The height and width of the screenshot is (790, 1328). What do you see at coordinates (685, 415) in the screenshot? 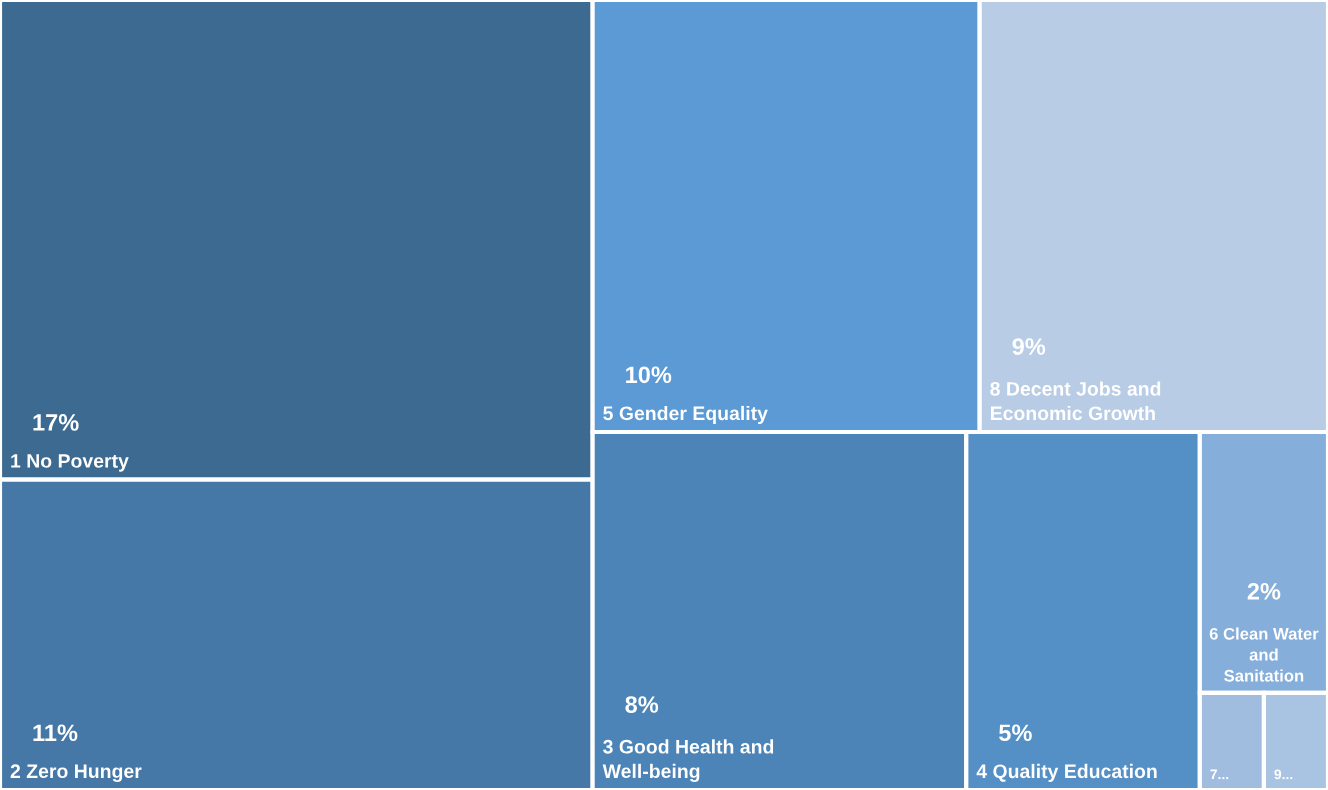
I see `category-label: 5 Gender Equality` at bounding box center [685, 415].